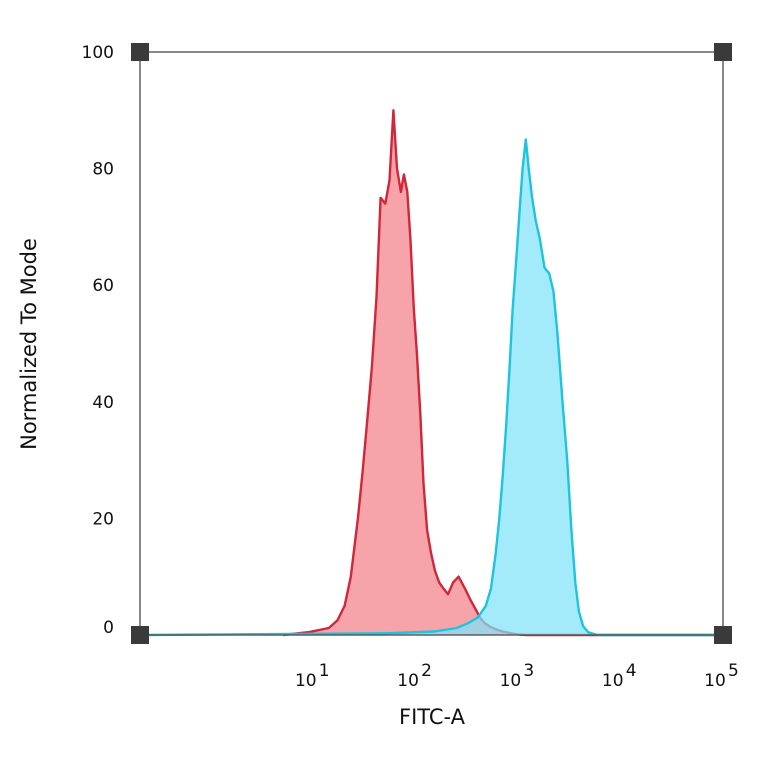  What do you see at coordinates (103, 519) in the screenshot?
I see `y-tick-label: 20` at bounding box center [103, 519].